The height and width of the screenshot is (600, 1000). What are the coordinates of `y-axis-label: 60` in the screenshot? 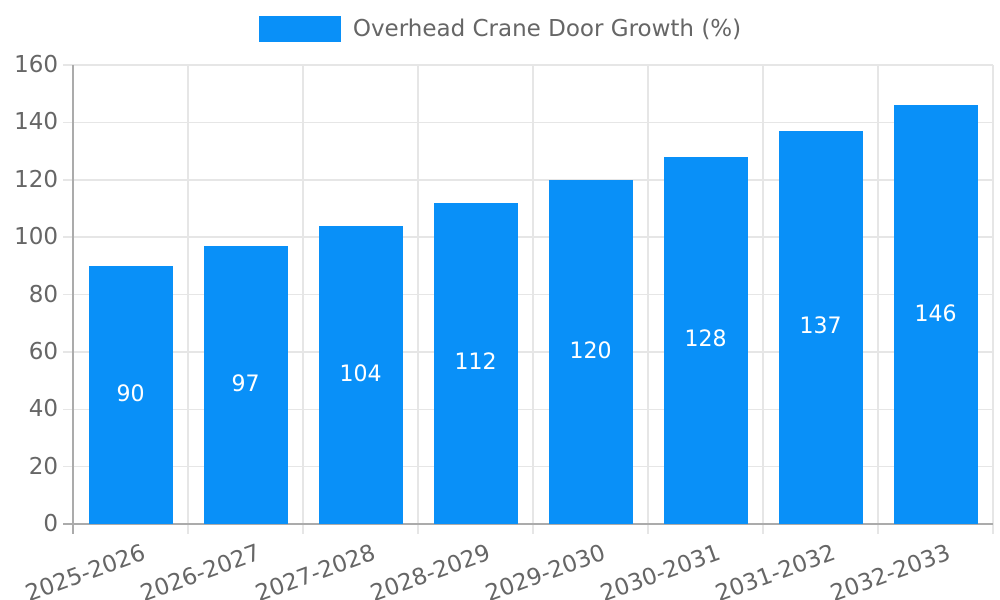 It's located at (43, 351).